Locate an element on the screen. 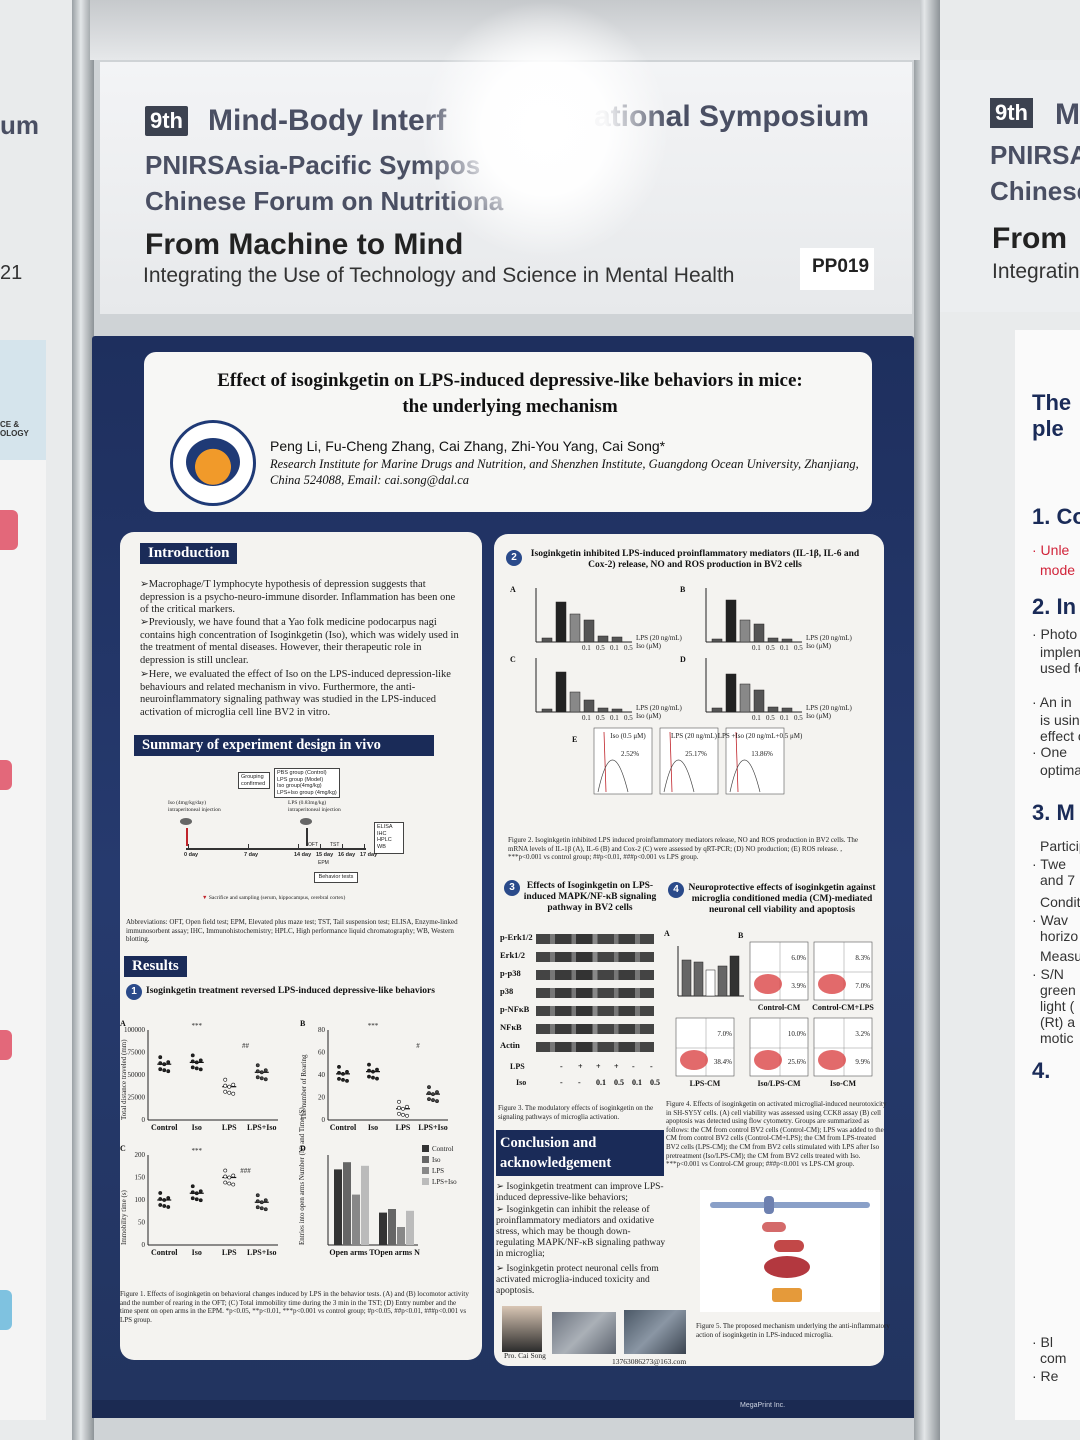  photo-caption: Pro. Cai Song is located at coordinates (525, 1355).